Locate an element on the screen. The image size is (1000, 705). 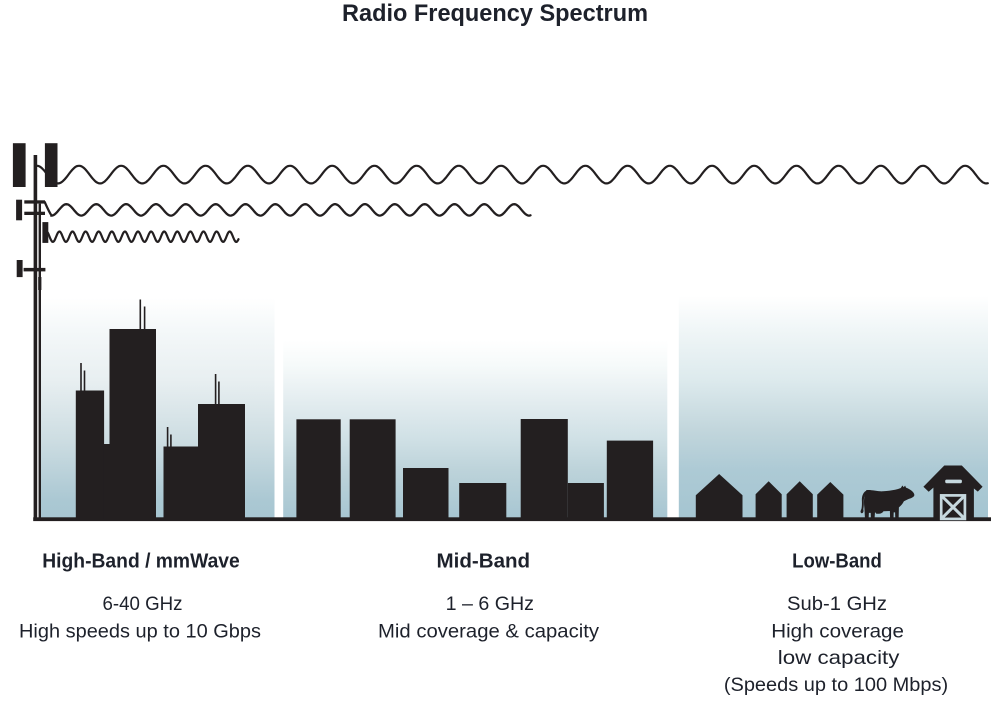
svg-text: High coverage is located at coordinates (837, 632).